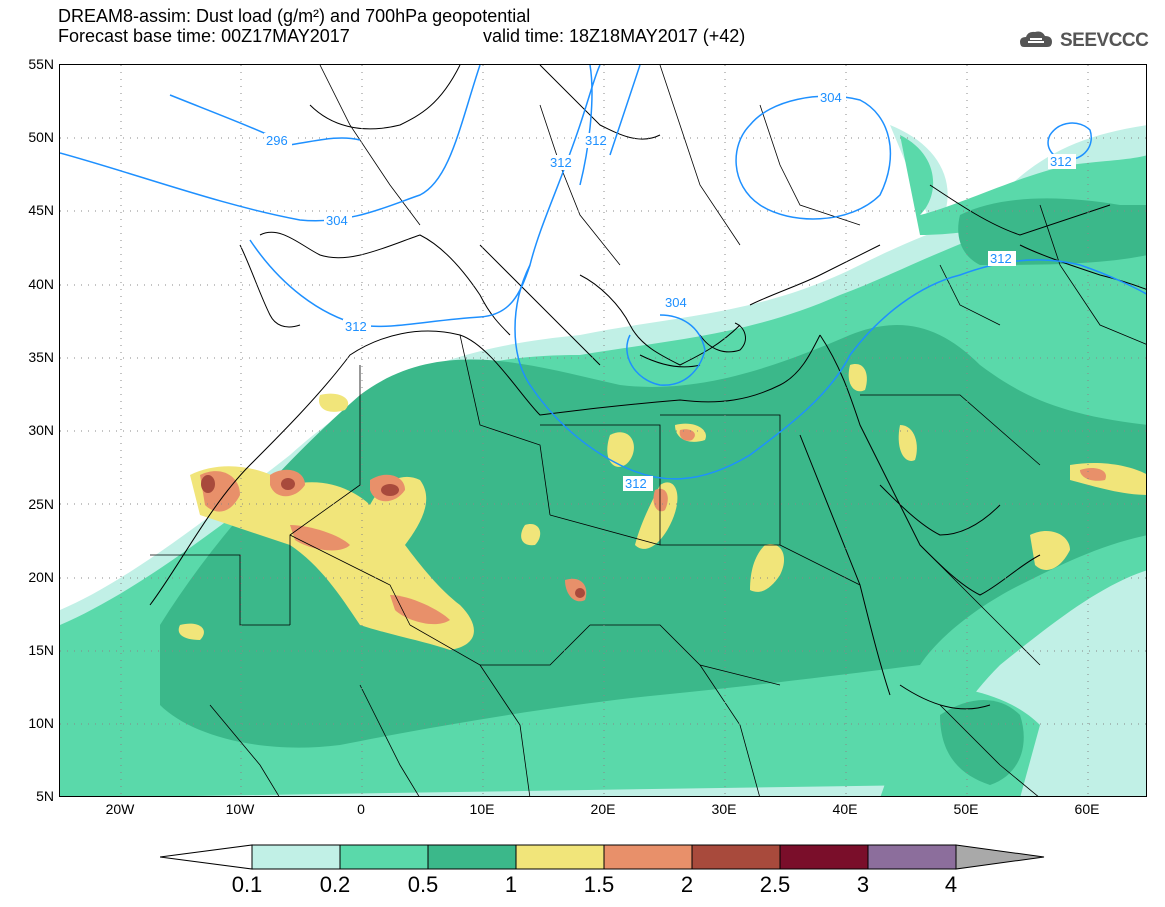 The image size is (1165, 907). What do you see at coordinates (41, 650) in the screenshot?
I see `lat-label: 15N` at bounding box center [41, 650].